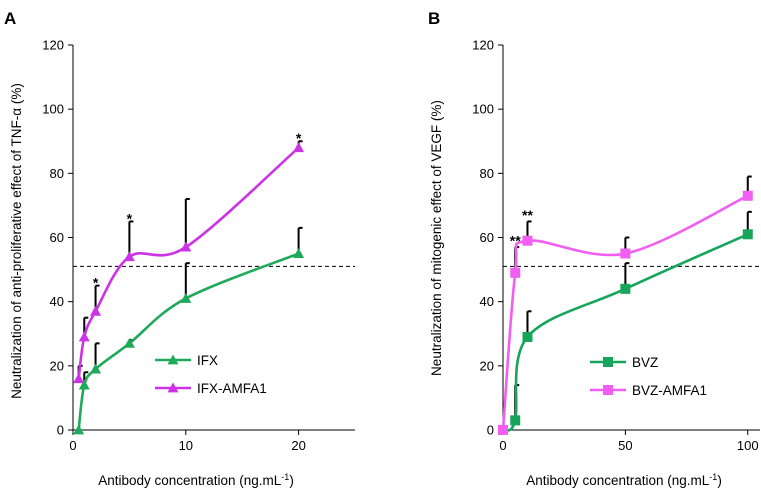  I want to click on panel-b-series-bvz-legend-label: BVZ, so click(645, 362).